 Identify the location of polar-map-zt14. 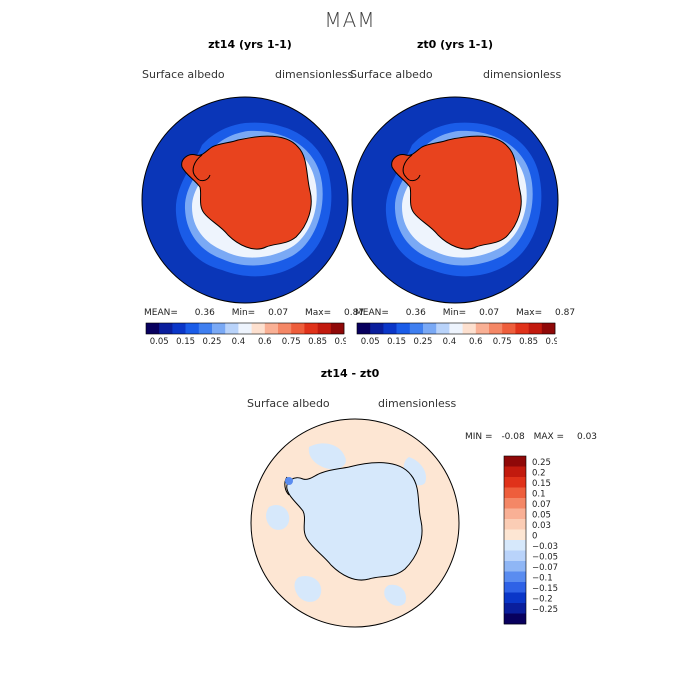
(245, 200).